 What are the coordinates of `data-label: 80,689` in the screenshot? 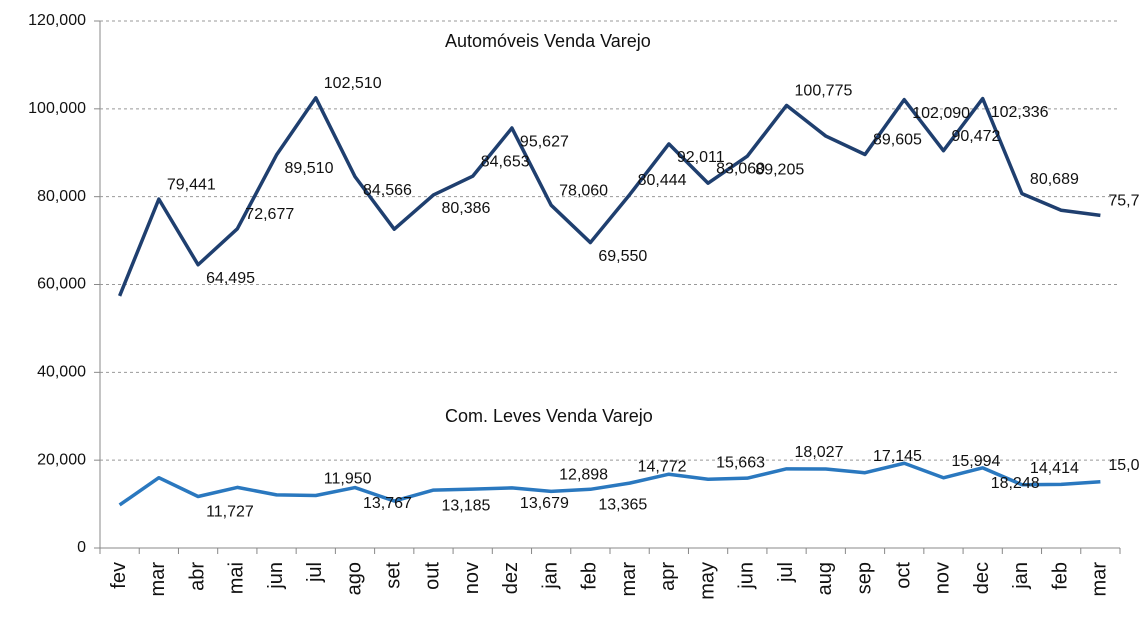 It's located at (1054, 179).